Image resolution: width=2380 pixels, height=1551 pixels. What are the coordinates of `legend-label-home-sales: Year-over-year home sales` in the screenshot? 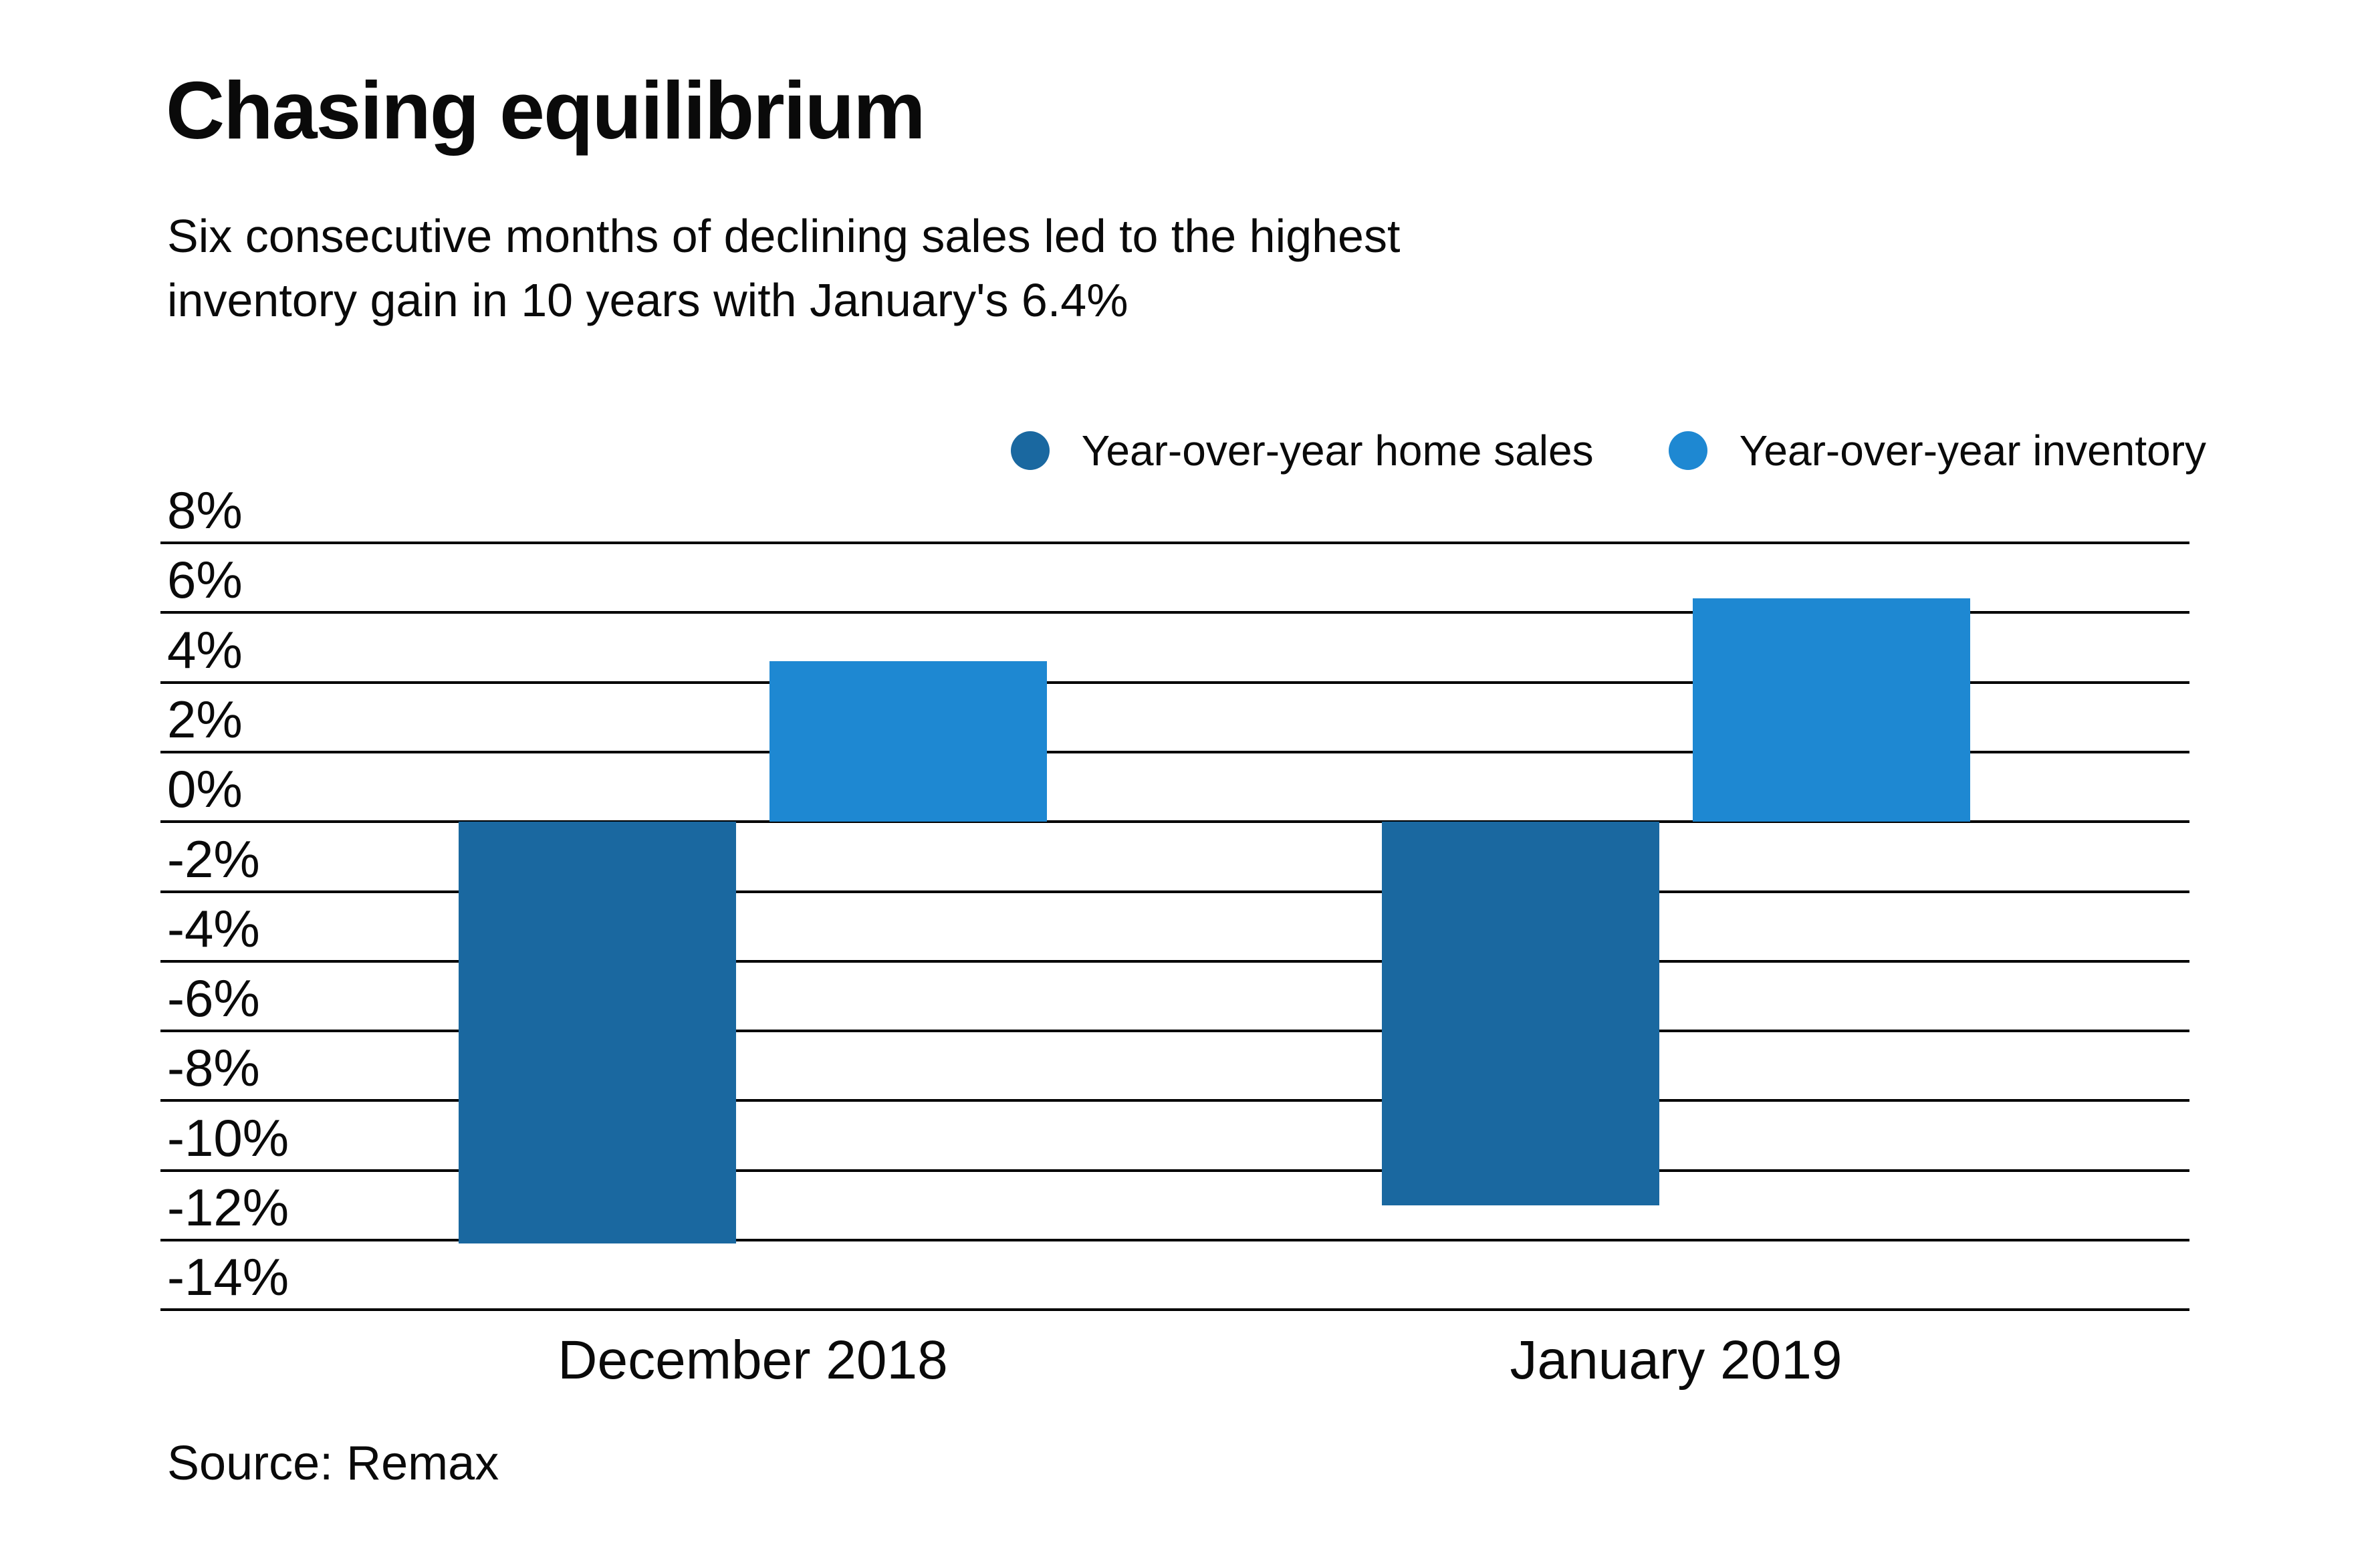 It's located at (1337, 451).